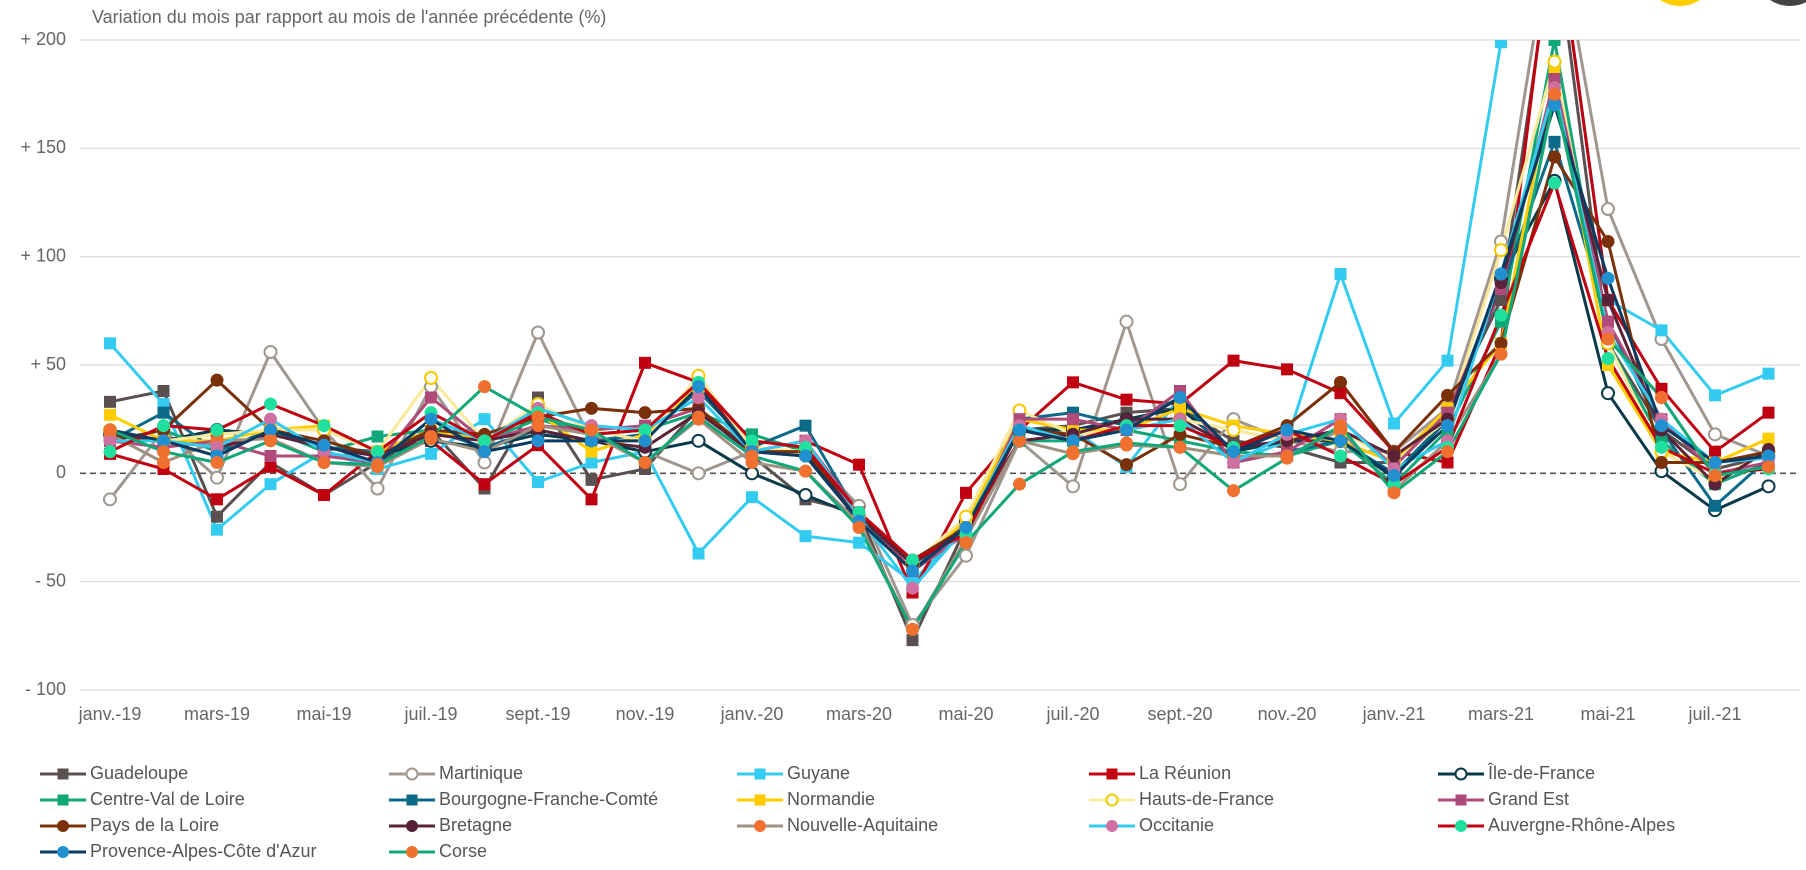 This screenshot has height=870, width=1806. I want to click on legend-label: Auvergne-Rhône-Alpes, so click(1581, 825).